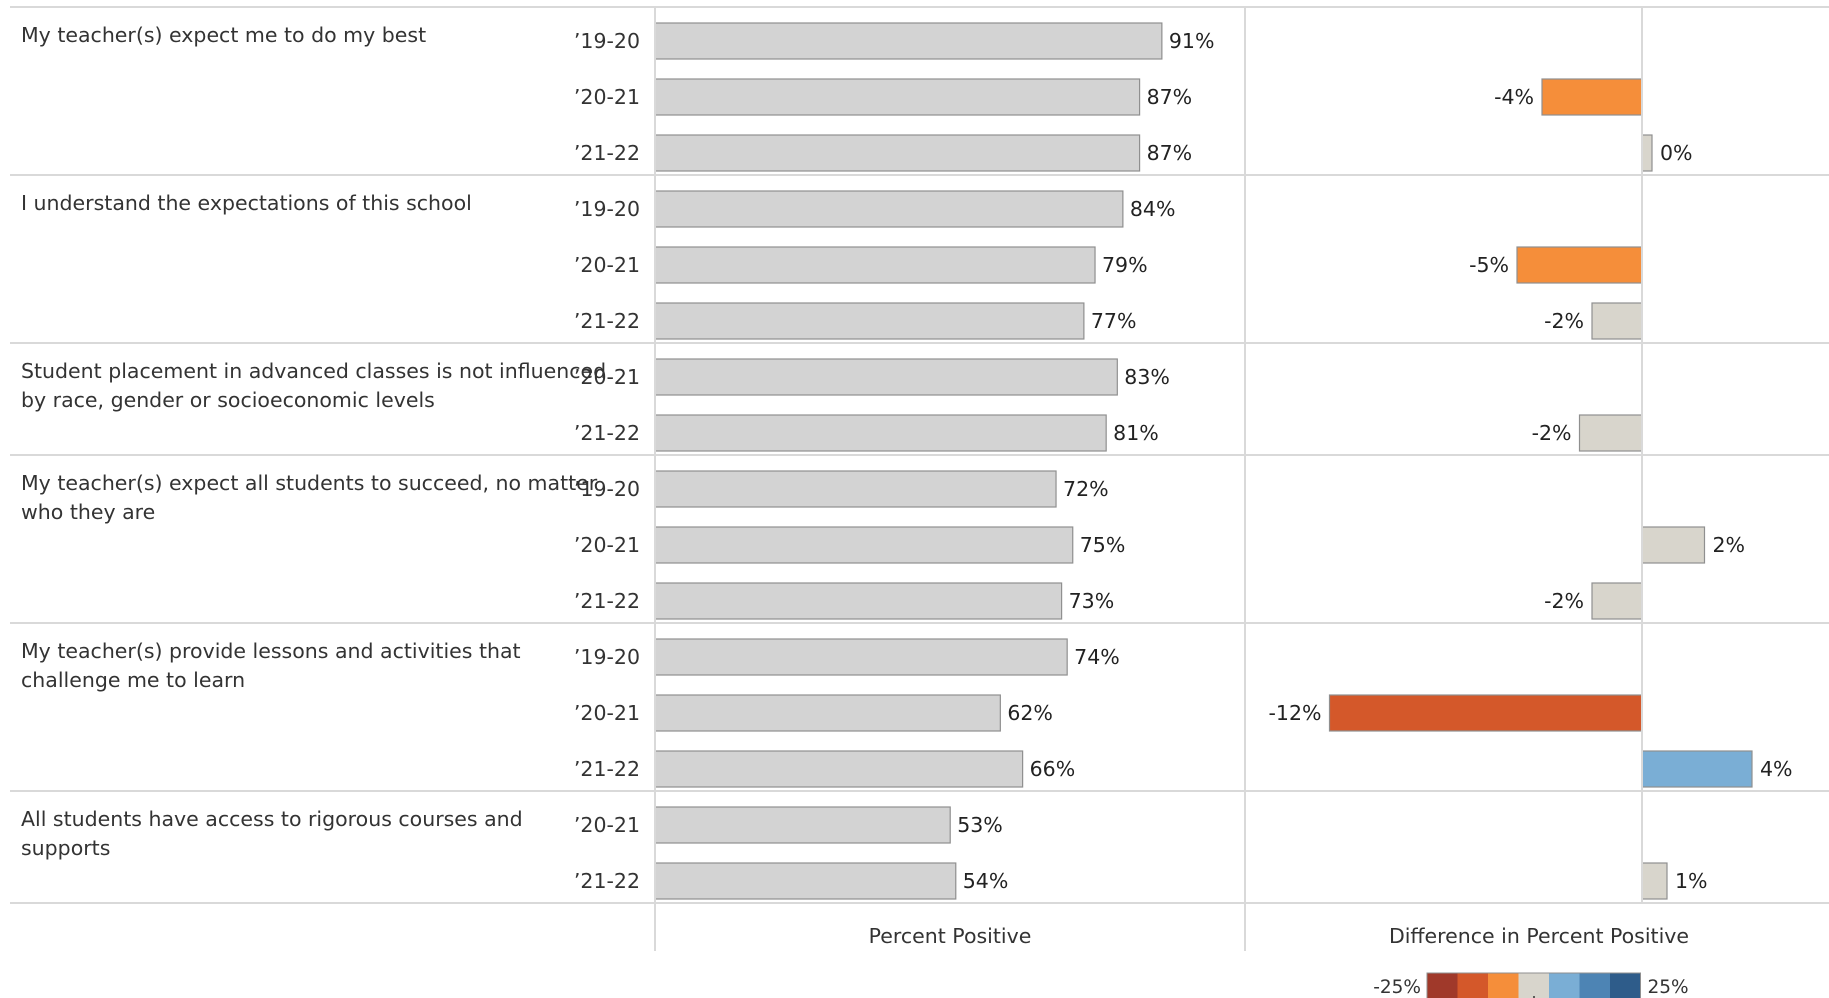 The height and width of the screenshot is (998, 1829). What do you see at coordinates (1539, 936) in the screenshot?
I see `difference-axis-title: Difference in Percent Positive` at bounding box center [1539, 936].